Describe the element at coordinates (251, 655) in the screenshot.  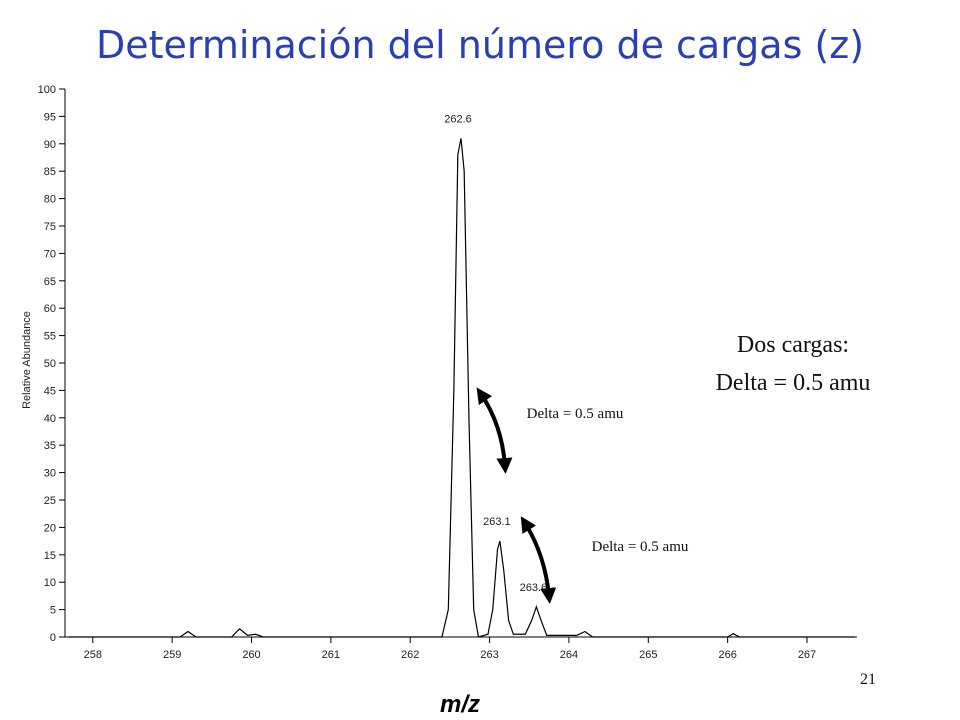
I see `x-tick-label: 260` at that location.